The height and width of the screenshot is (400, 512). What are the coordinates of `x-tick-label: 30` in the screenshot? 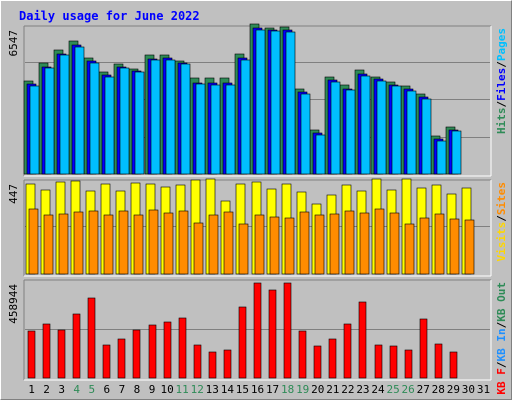 It's located at (468, 389).